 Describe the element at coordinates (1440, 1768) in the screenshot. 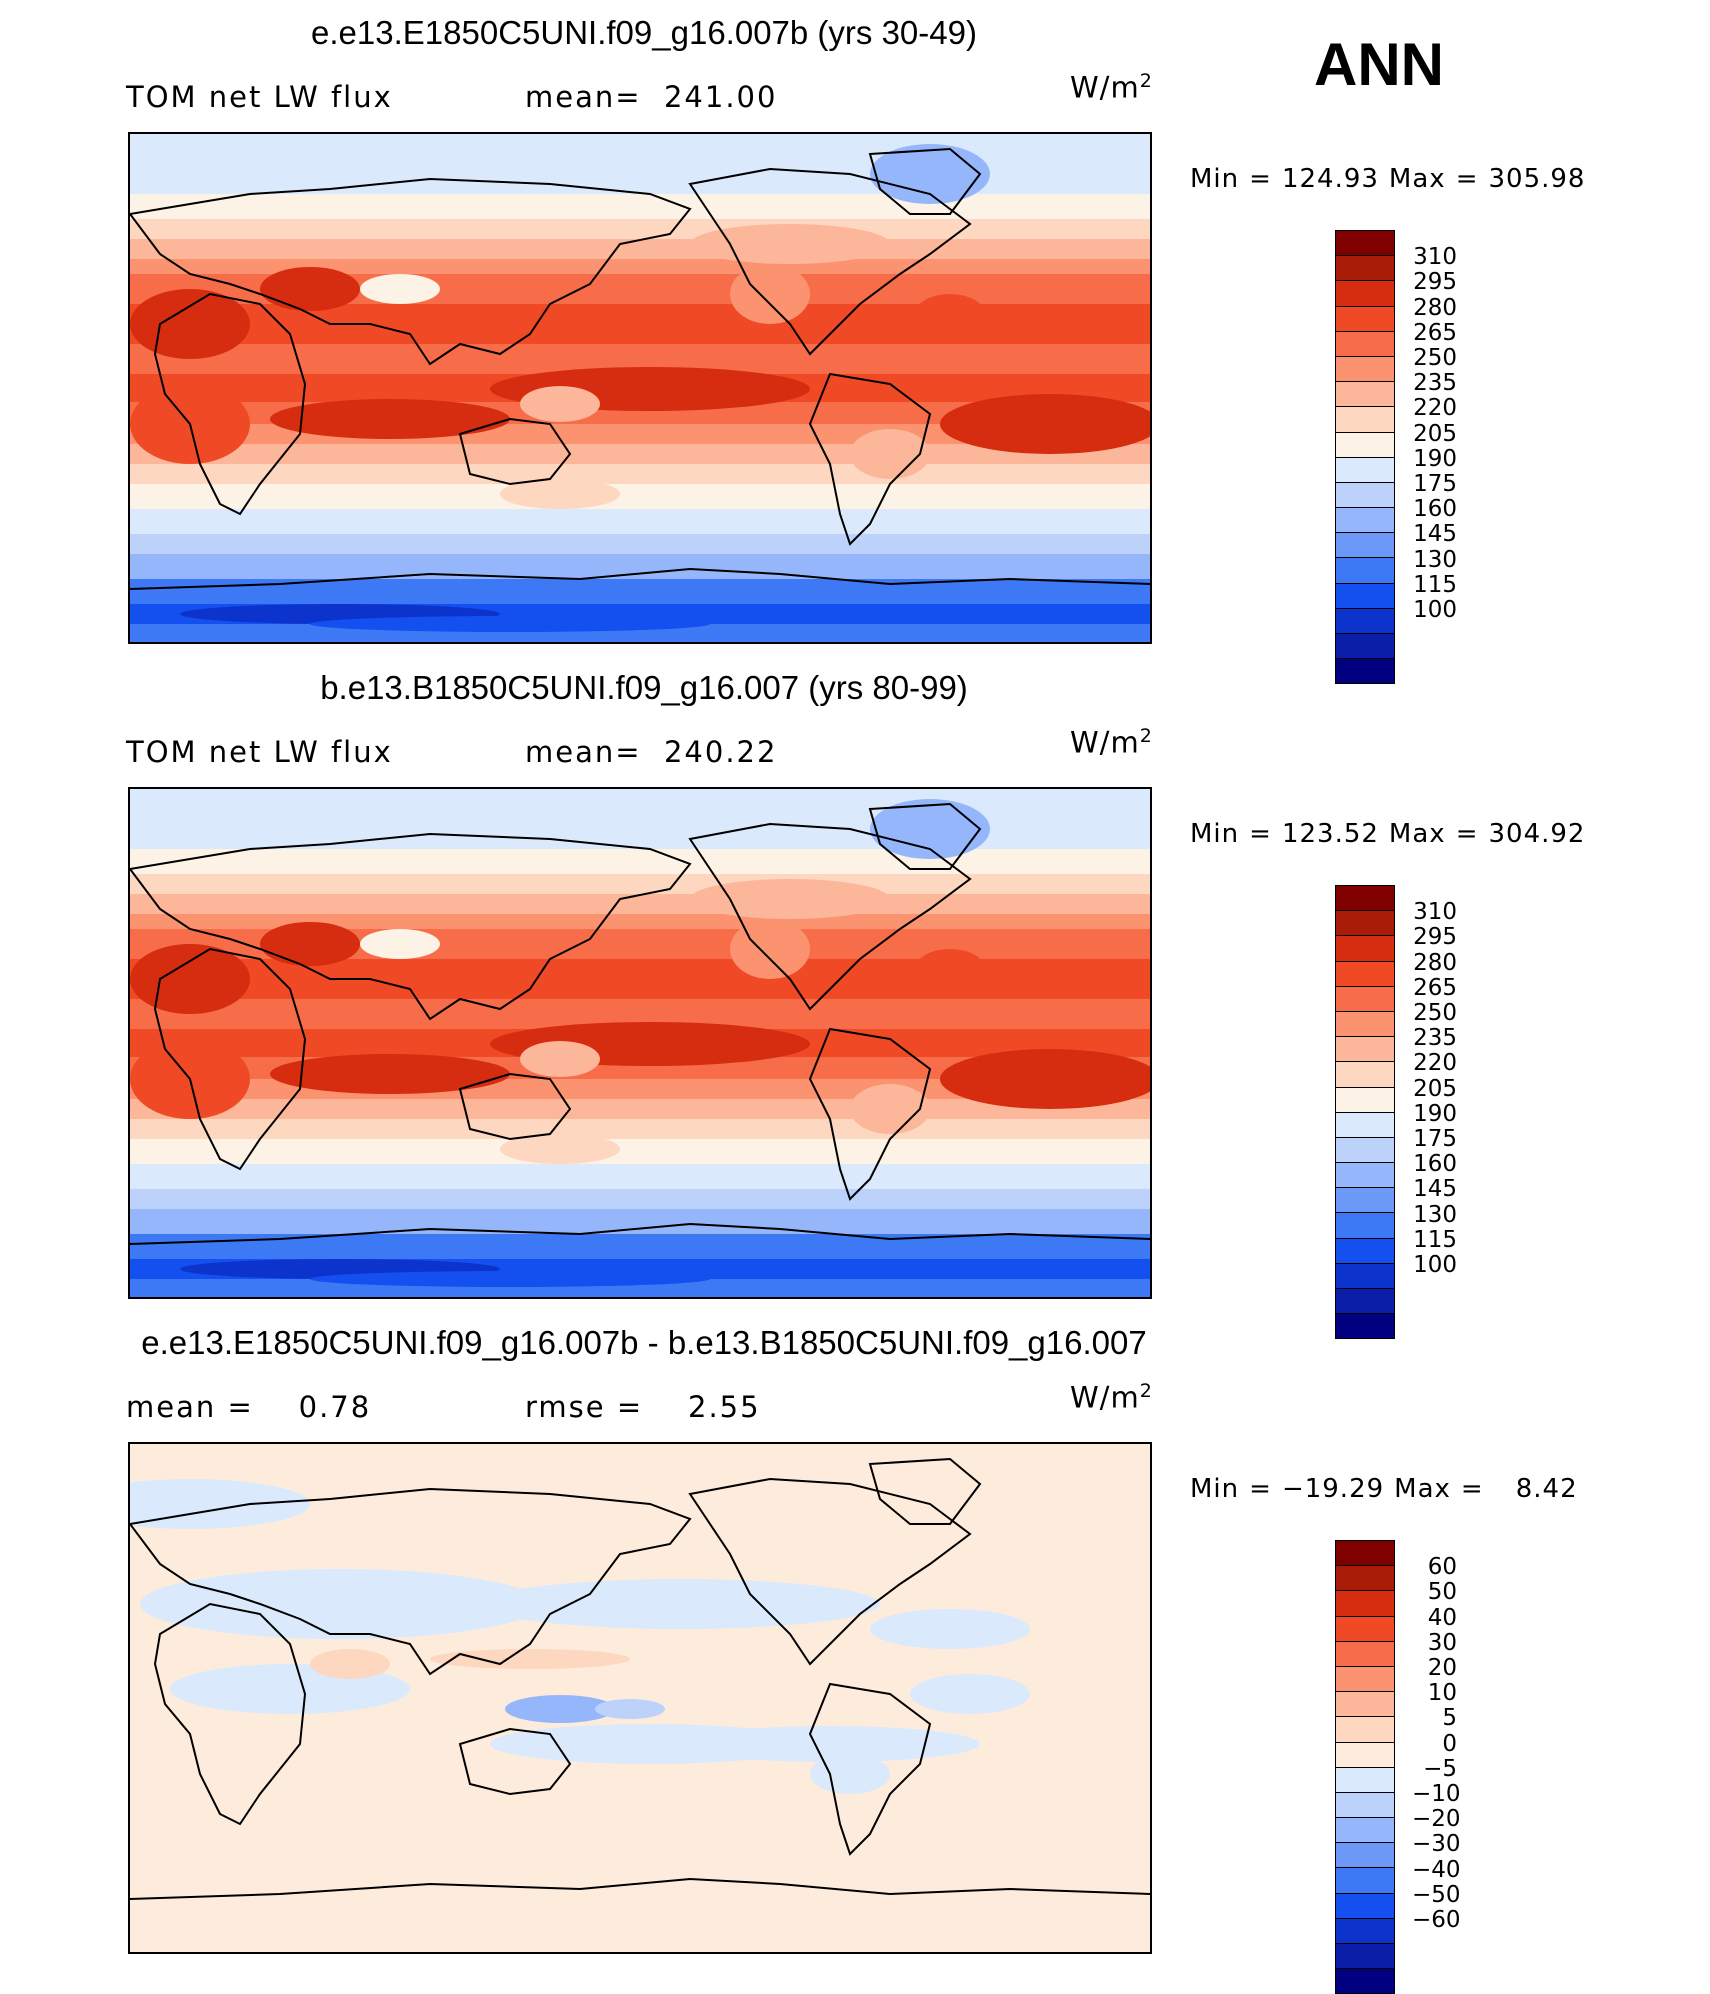

I see `colorbar-tick-label: −5` at that location.